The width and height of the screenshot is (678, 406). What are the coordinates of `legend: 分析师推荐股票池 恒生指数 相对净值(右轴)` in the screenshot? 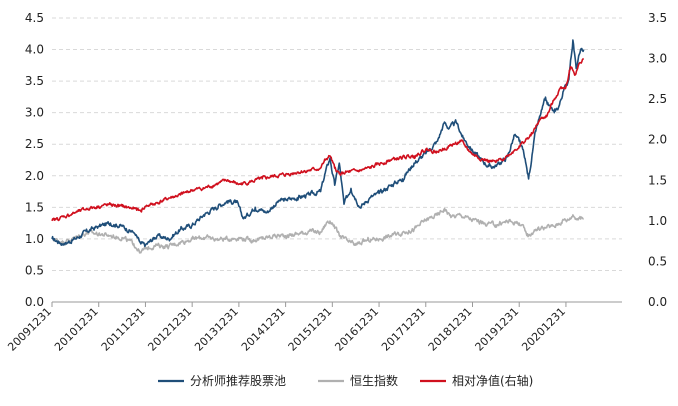 It's located at (345, 380).